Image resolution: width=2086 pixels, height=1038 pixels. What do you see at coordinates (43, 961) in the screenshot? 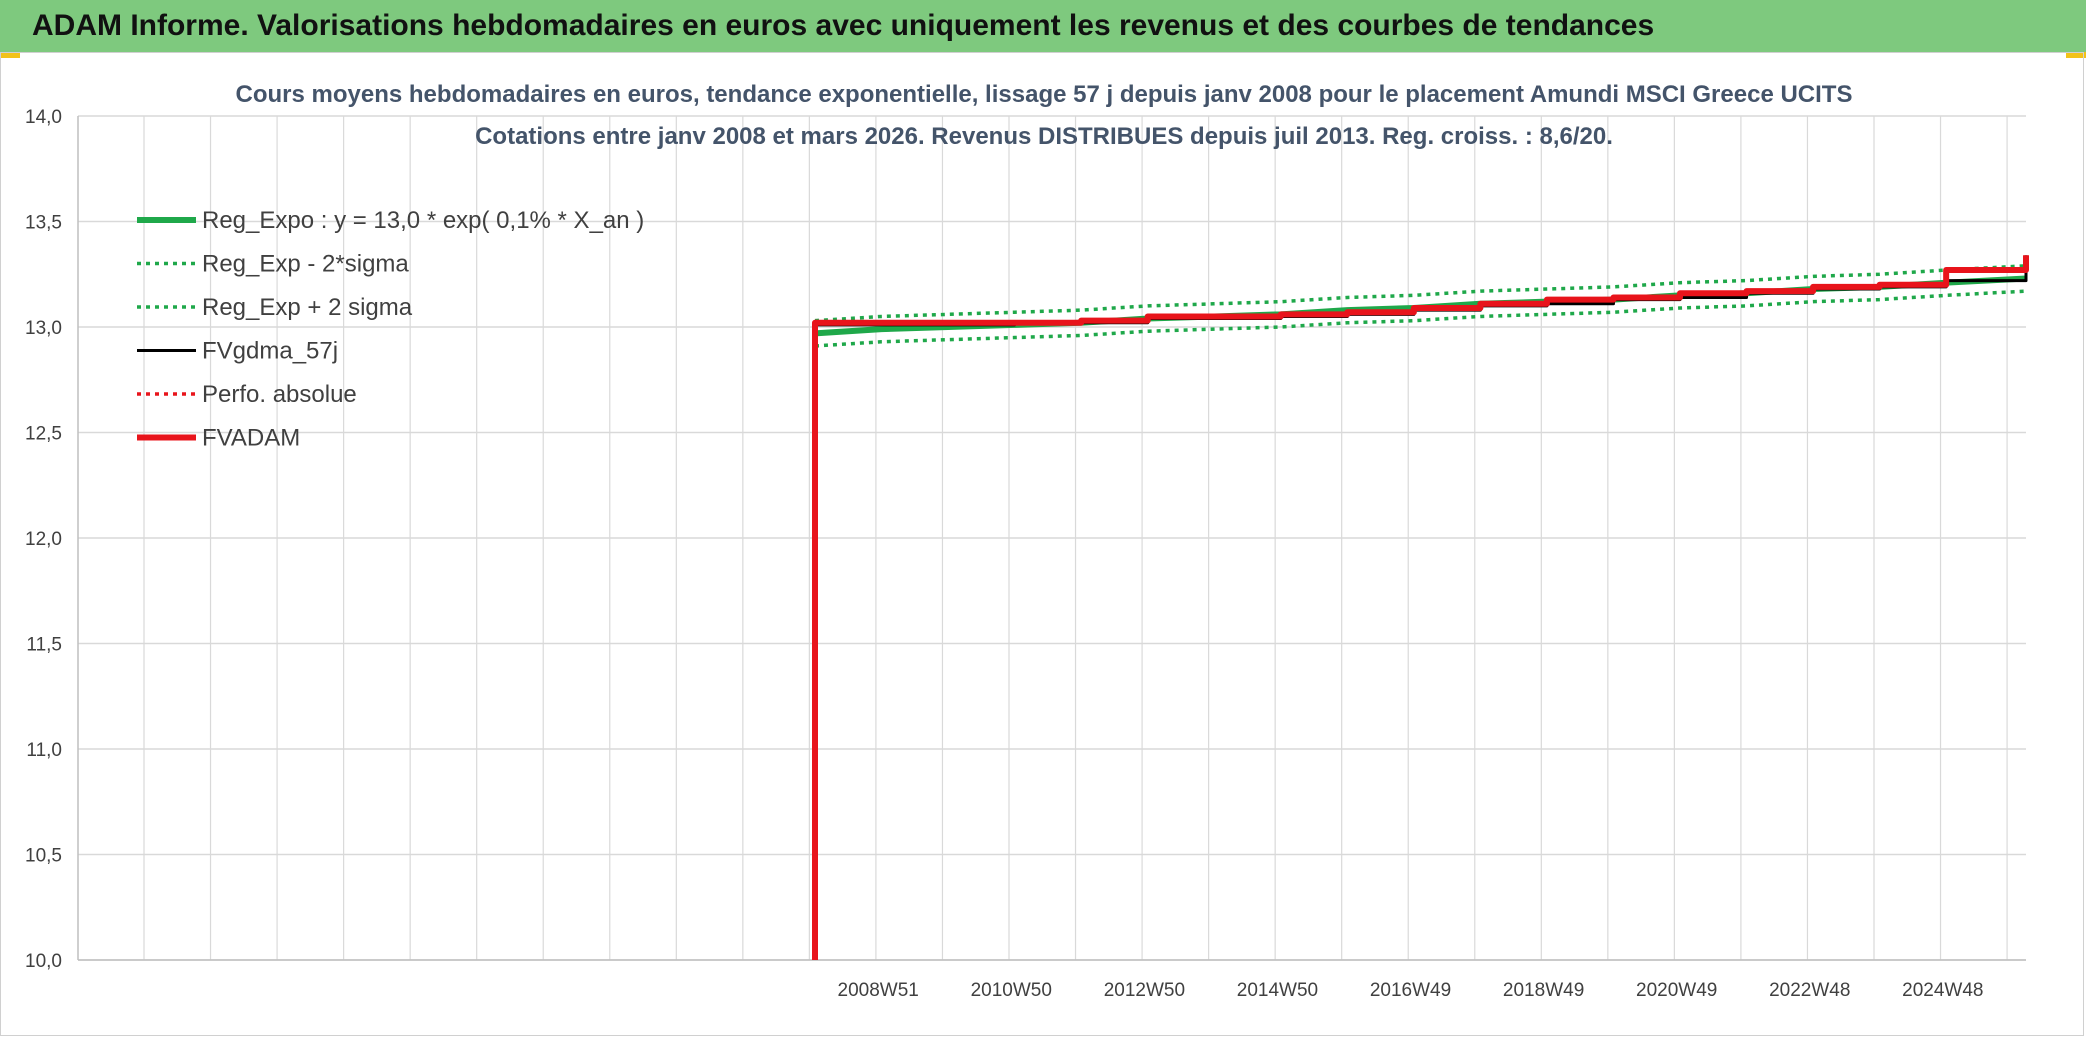
I see `y-tick-label: 10,0` at bounding box center [43, 961].